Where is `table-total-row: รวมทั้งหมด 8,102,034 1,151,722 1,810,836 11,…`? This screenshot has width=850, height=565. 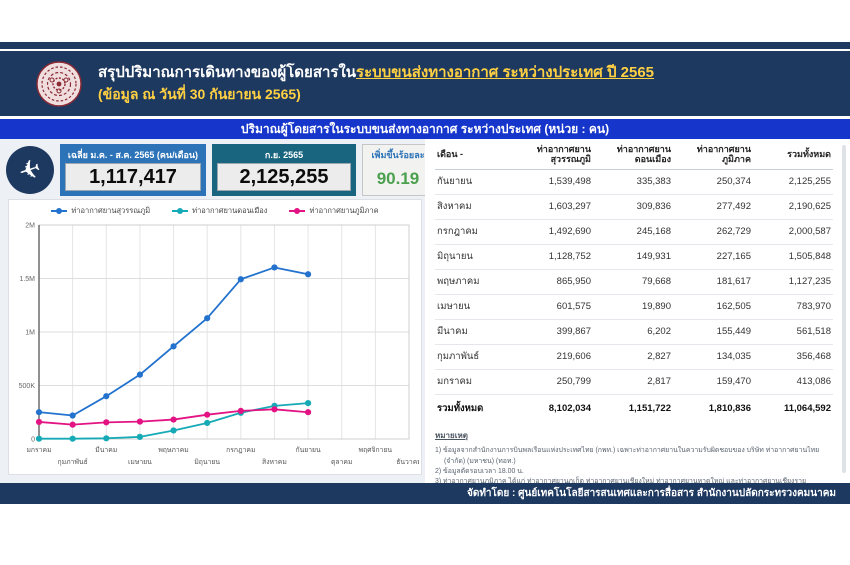 table-total-row: รวมทั้งหมด 8,102,034 1,151,722 1,810,836 11,… is located at coordinates (634, 407).